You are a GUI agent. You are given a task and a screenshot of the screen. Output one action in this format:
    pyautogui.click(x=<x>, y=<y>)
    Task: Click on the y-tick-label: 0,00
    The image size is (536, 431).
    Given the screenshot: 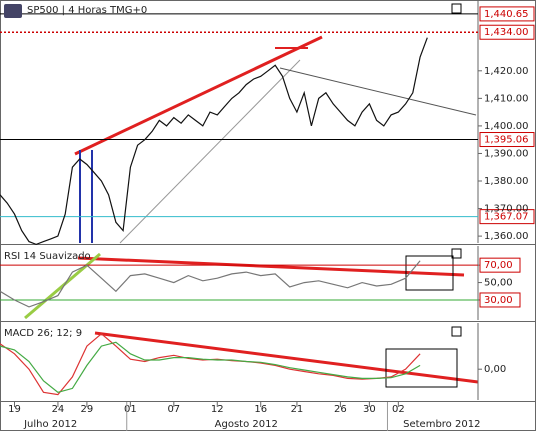 What is the action you would take?
    pyautogui.click(x=495, y=369)
    